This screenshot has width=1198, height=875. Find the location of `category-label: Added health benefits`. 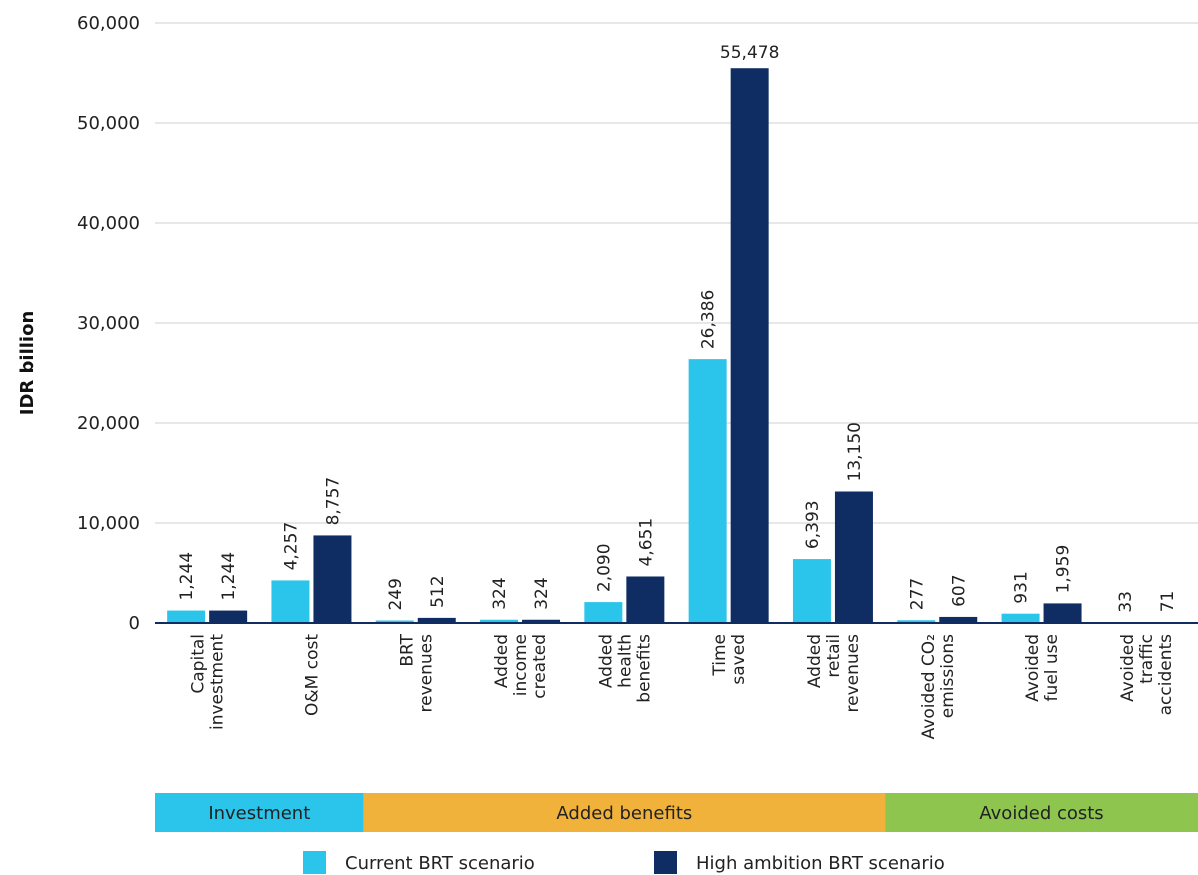

category-label: Added health benefits is located at coordinates (625, 668).